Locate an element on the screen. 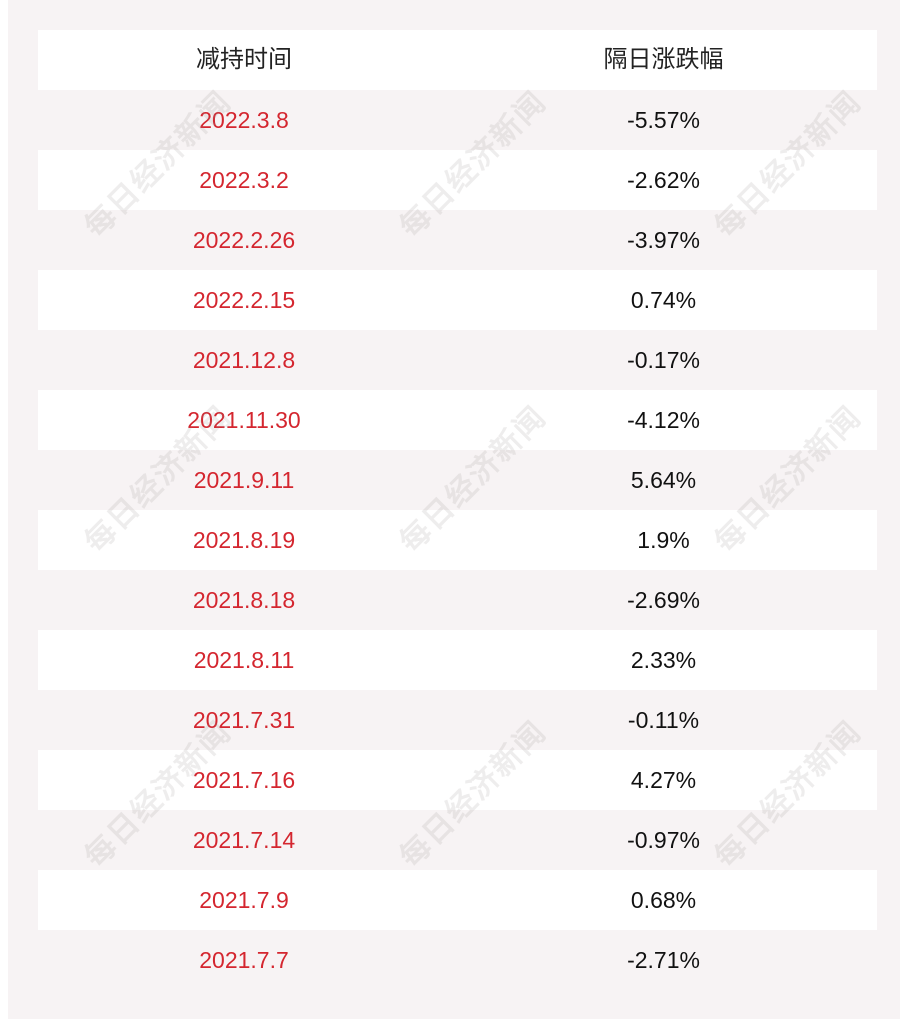 This screenshot has width=900, height=1019. date-cell: 2021.9.11 is located at coordinates (244, 480).